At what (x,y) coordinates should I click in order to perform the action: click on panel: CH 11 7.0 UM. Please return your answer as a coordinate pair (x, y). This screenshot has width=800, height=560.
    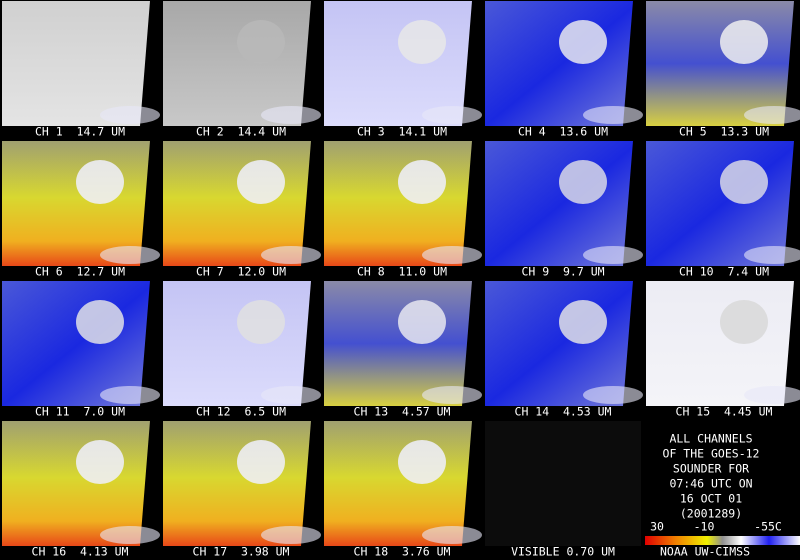
    Looking at the image, I should click on (81, 350).